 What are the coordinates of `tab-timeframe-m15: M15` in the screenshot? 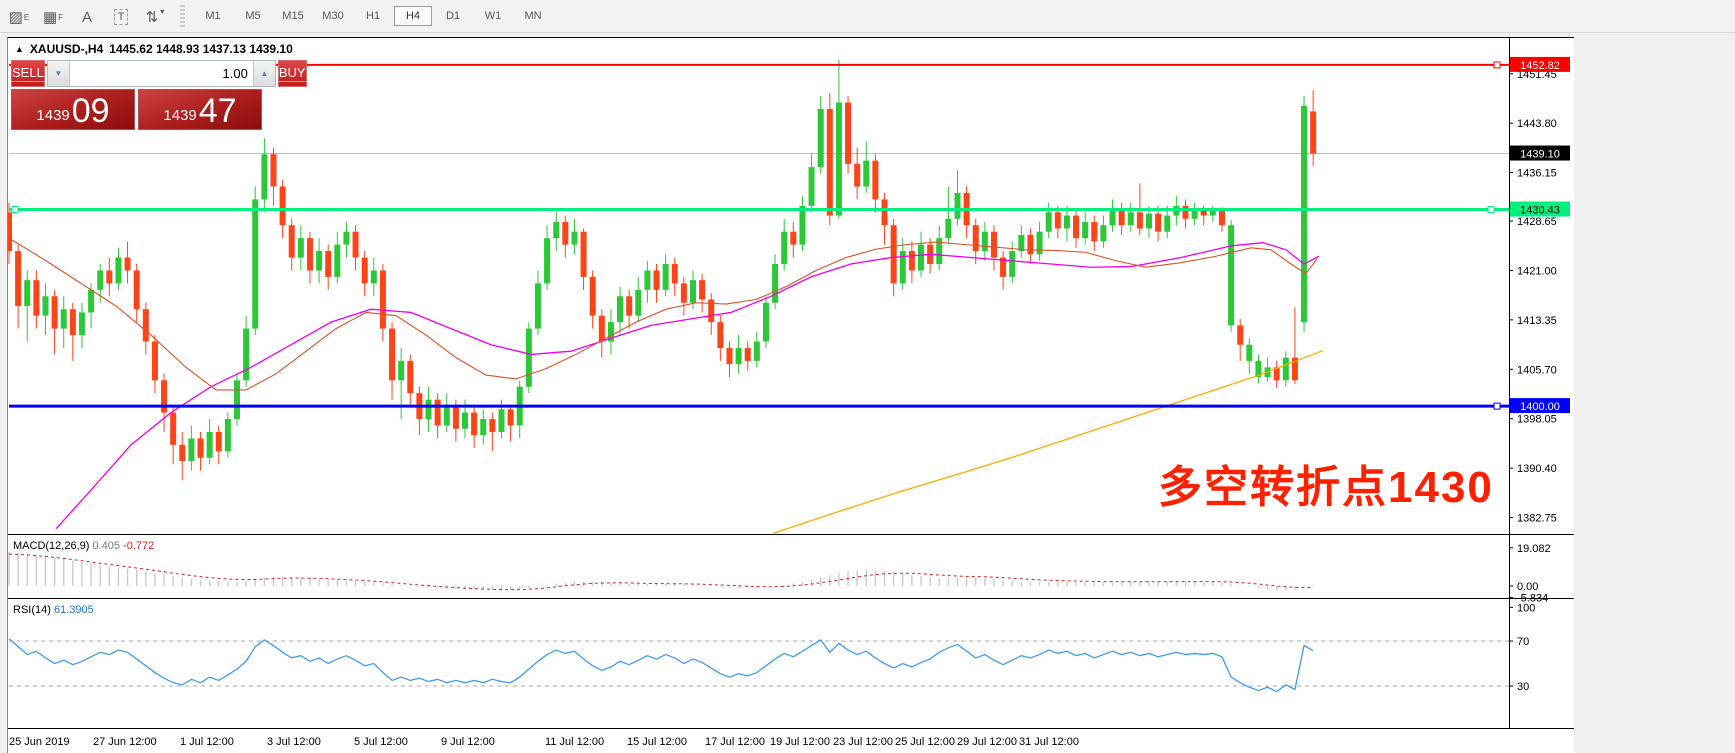 It's located at (293, 16).